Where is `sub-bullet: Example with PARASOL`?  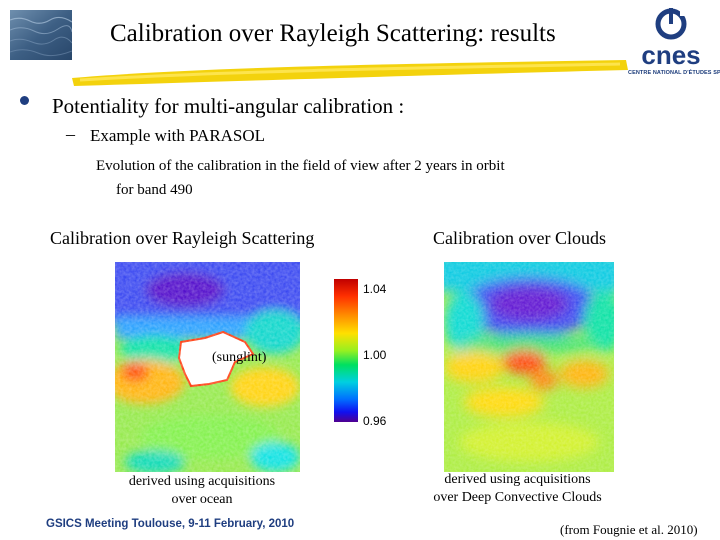
sub-bullet: Example with PARASOL is located at coordinates (178, 135).